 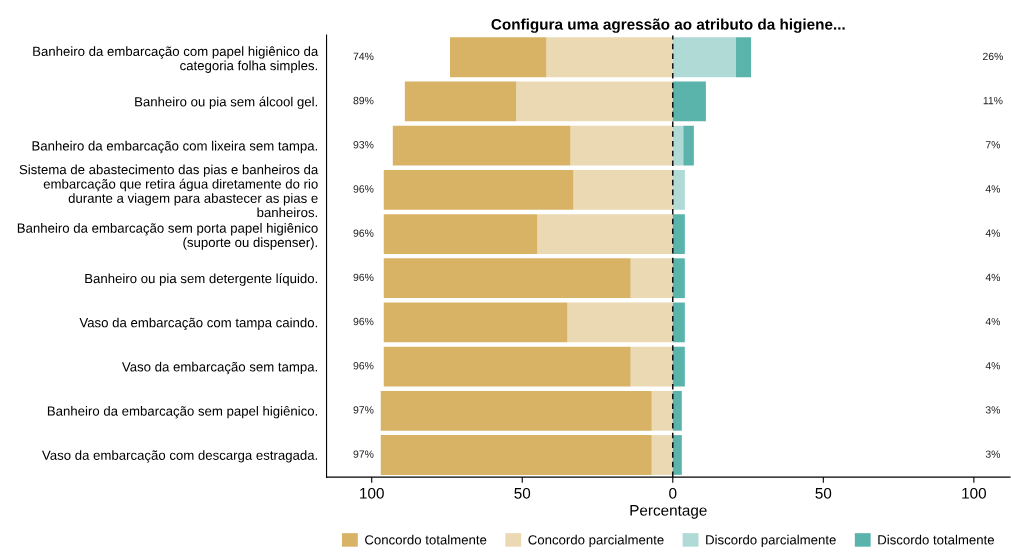 I want to click on y-tick-label: Banheiro da embarcação com papel higiênico da categoria folha simples., so click(x=176, y=59).